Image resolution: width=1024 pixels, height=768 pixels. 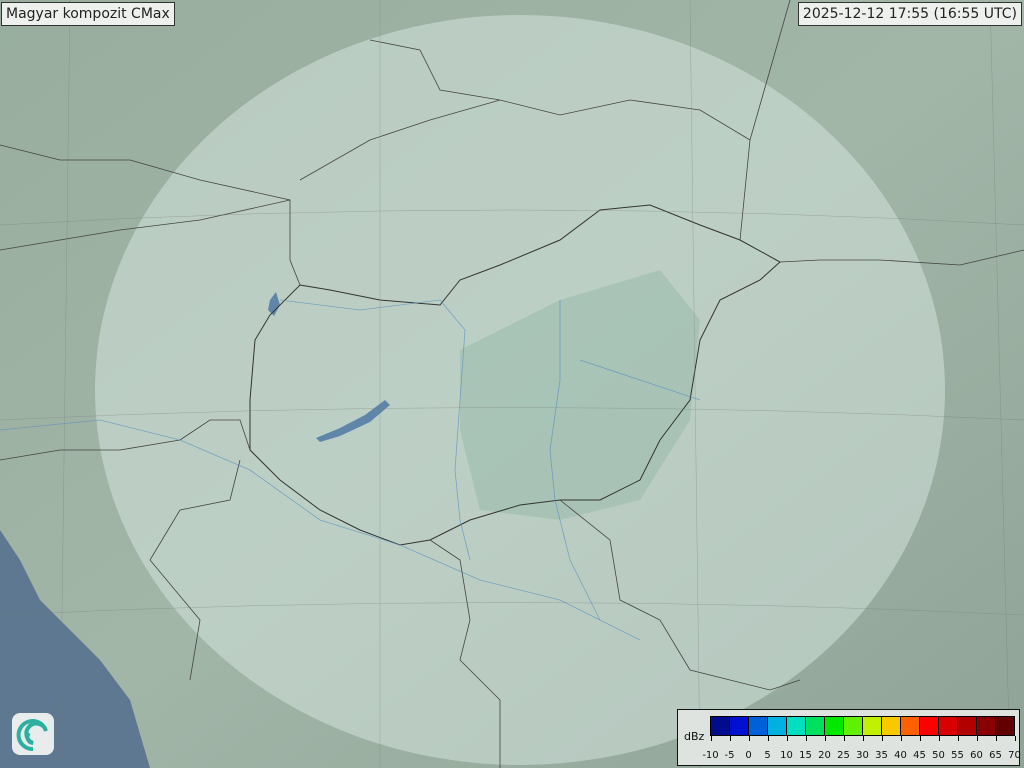 I want to click on legend-unit: dBz, so click(x=694, y=736).